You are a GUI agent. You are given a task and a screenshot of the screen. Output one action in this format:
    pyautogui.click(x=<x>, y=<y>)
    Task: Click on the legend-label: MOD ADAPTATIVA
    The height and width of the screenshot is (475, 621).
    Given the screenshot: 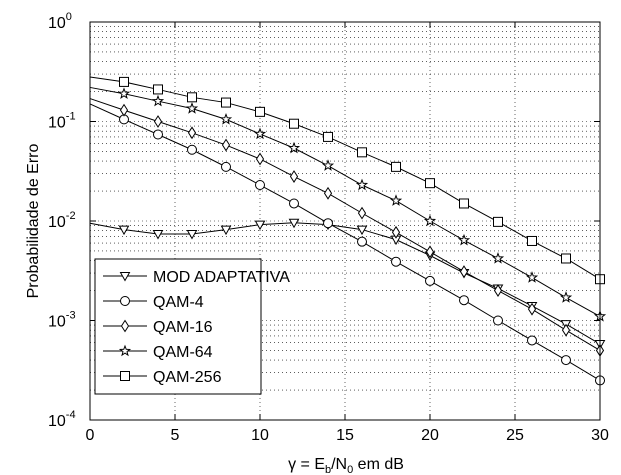 What is the action you would take?
    pyautogui.click(x=221, y=277)
    